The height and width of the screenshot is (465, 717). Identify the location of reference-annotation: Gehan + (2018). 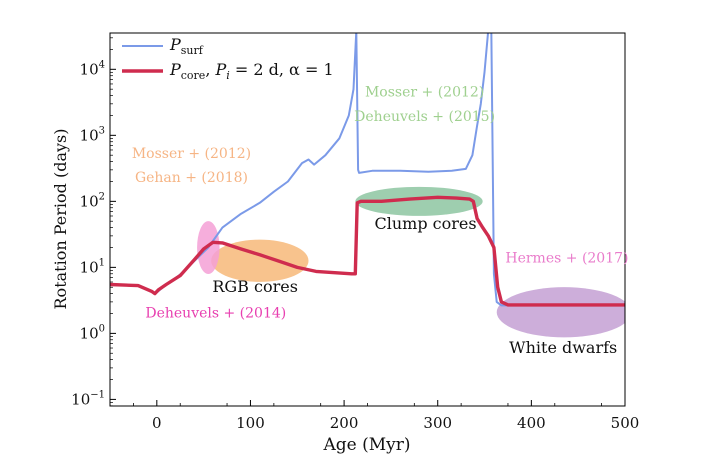
(191, 178).